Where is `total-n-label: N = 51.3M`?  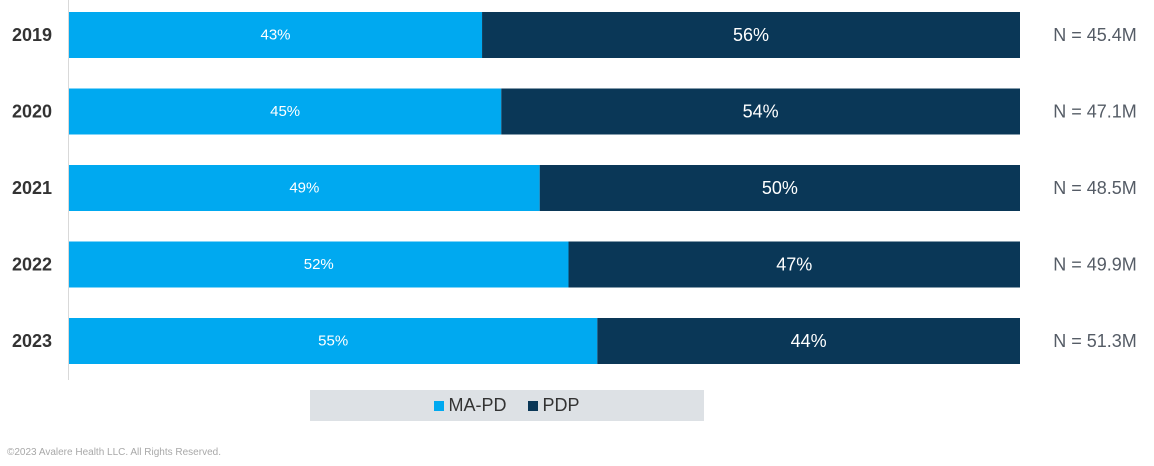
total-n-label: N = 51.3M is located at coordinates (1095, 341).